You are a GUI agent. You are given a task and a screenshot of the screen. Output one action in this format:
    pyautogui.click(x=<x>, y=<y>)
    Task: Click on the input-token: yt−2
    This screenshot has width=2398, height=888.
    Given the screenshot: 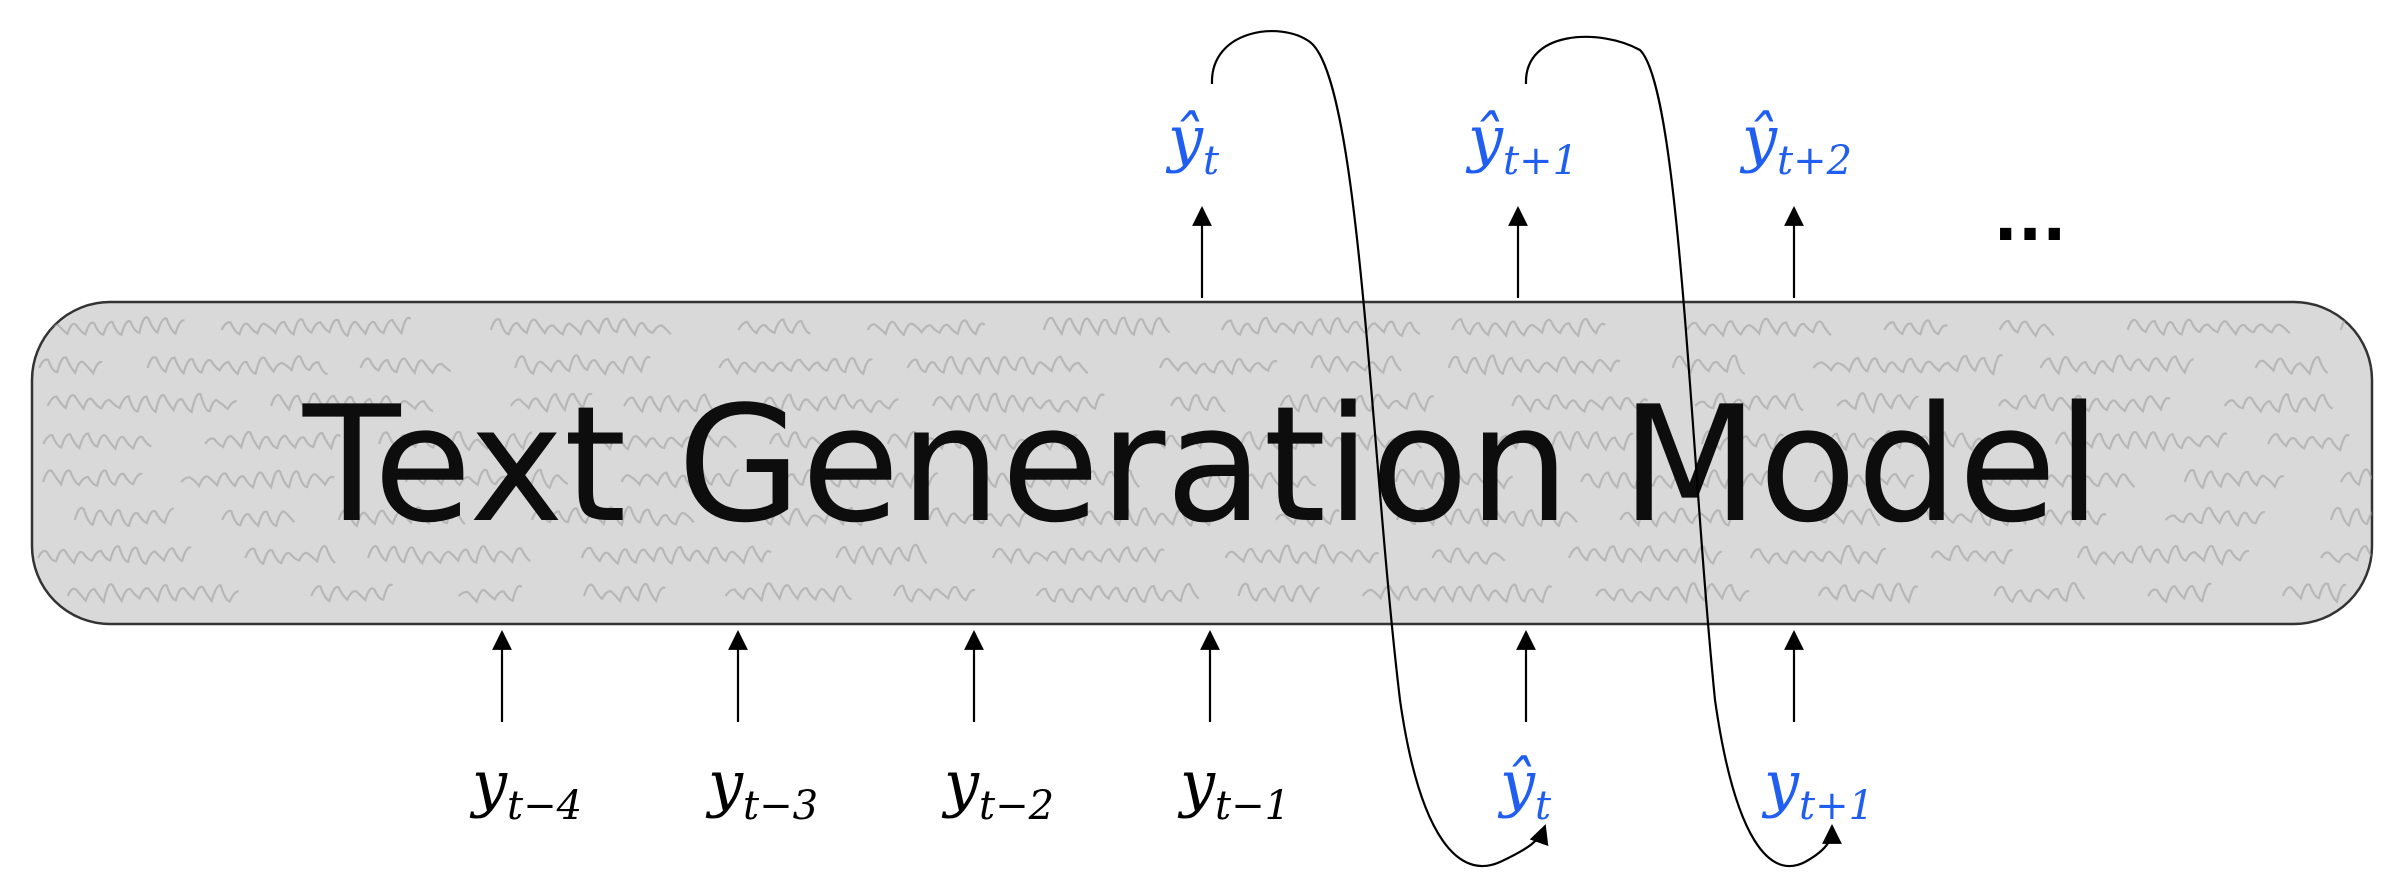 What is the action you would take?
    pyautogui.click(x=997, y=788)
    